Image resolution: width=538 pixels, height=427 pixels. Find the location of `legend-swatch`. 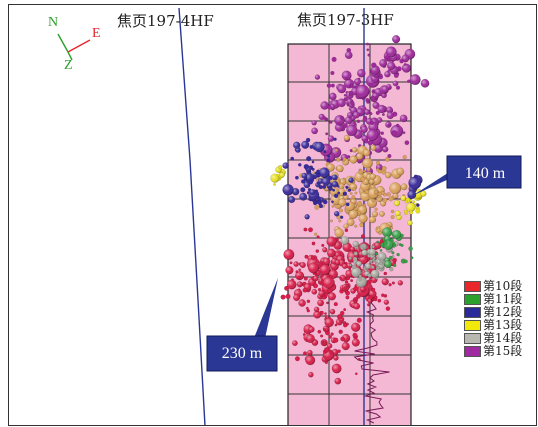

legend-swatch is located at coordinates (472, 299).